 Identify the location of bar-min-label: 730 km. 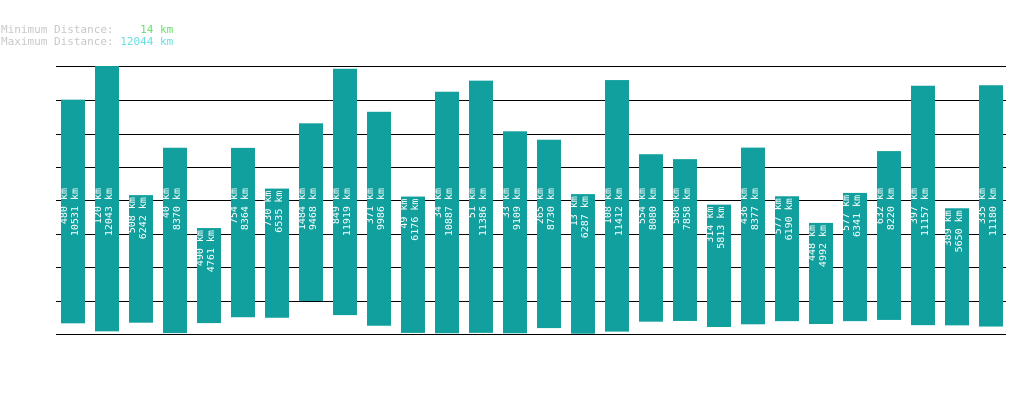
(268, 209).